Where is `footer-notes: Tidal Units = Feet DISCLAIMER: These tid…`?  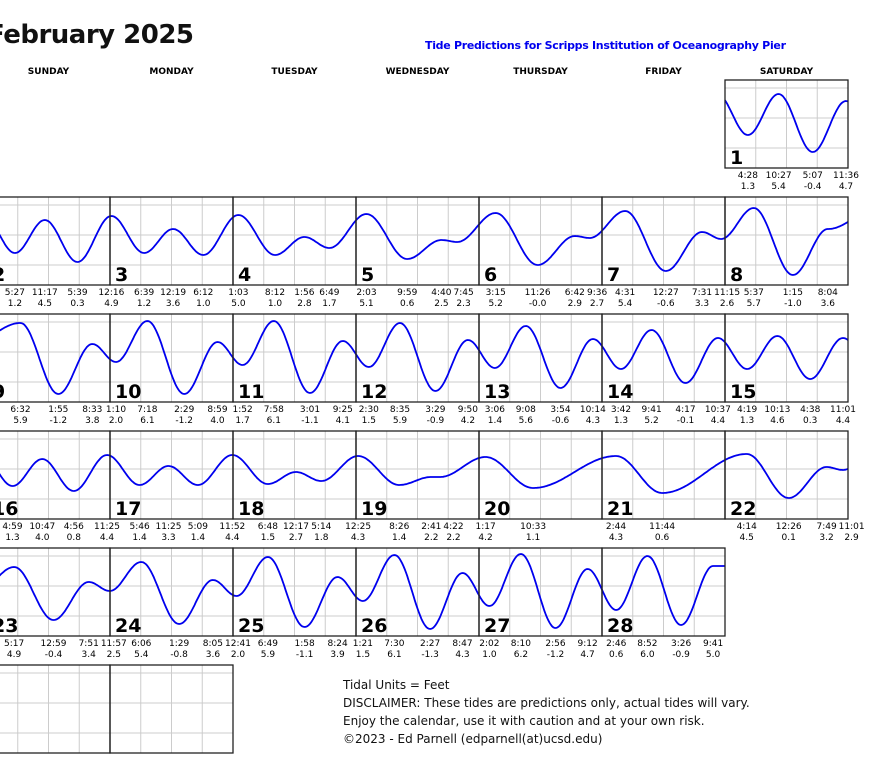 footer-notes: Tidal Units = Feet DISCLAIMER: These tid… is located at coordinates (546, 712).